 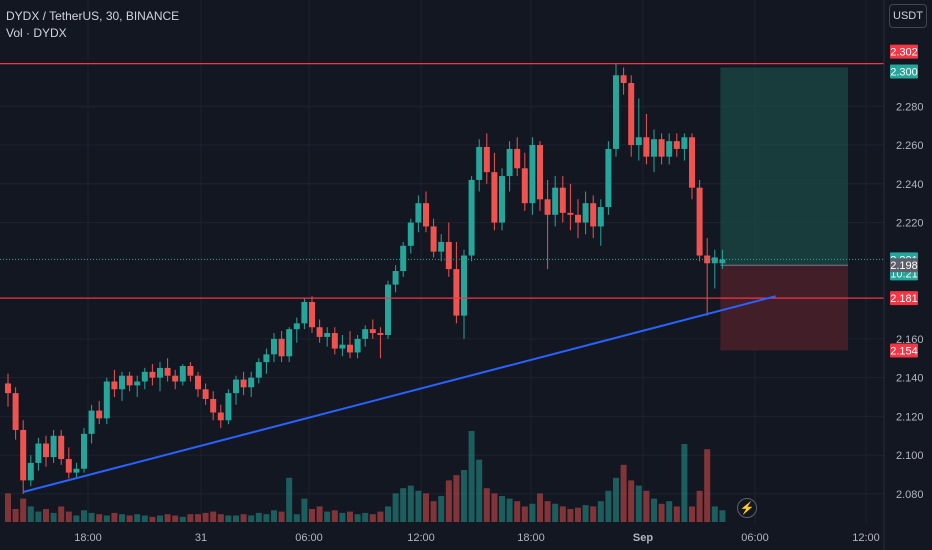 I want to click on lightning-icon: ⚡, so click(x=747, y=508).